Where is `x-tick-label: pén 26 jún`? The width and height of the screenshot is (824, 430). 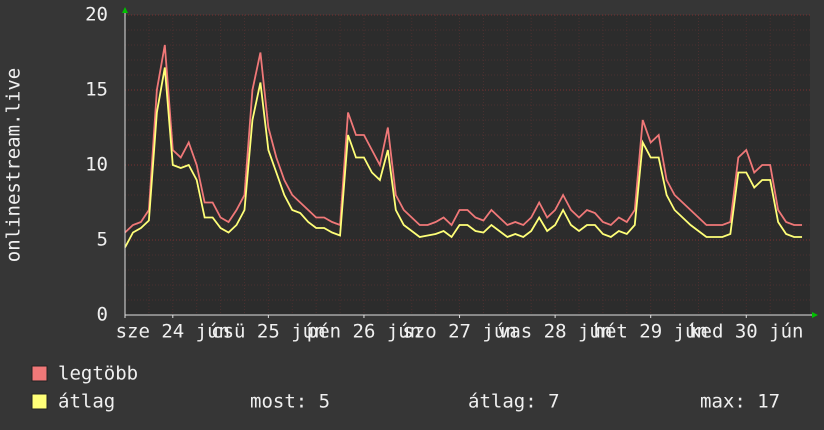 x-tick-label: pén 26 jún is located at coordinates (364, 332).